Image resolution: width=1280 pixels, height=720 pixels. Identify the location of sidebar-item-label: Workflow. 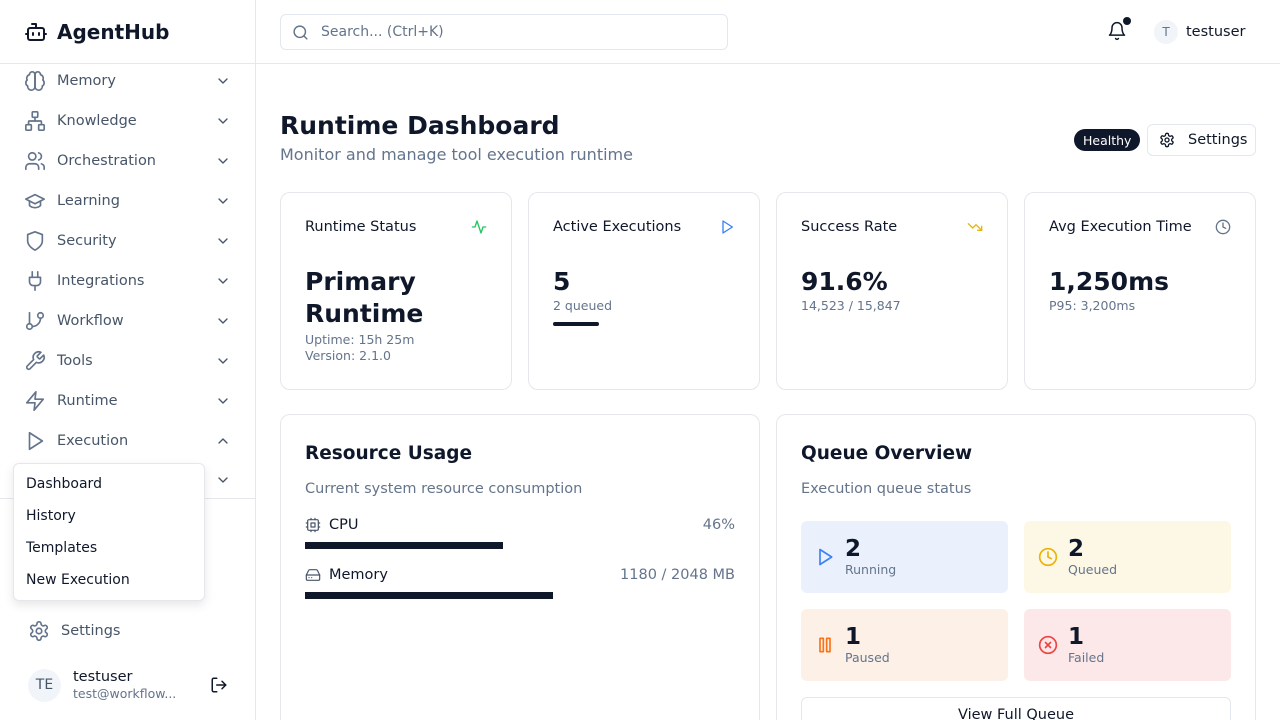
(90, 321).